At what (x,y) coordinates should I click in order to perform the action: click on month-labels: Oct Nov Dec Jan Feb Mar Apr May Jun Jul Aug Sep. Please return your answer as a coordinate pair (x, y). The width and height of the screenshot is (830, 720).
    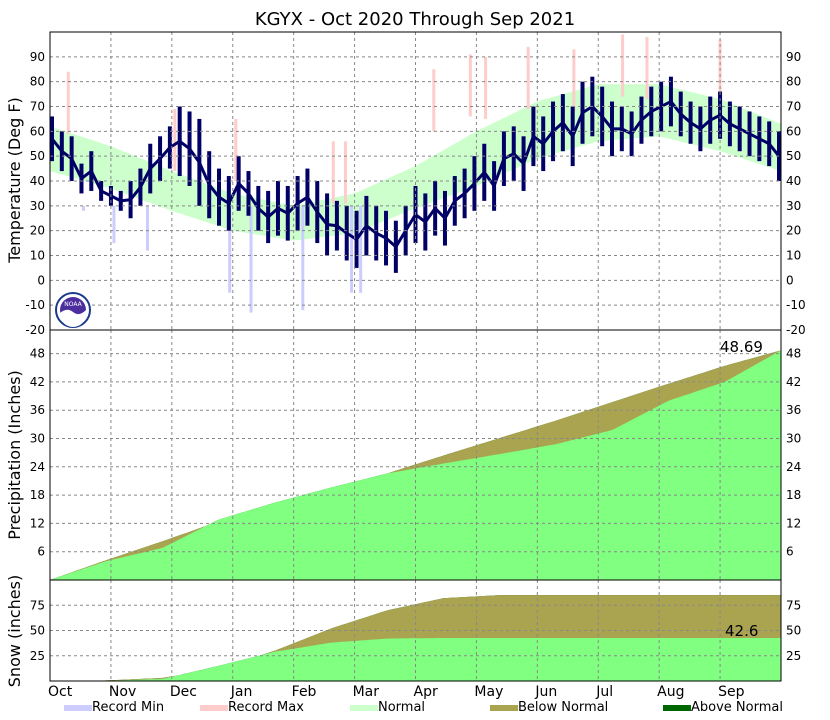
    Looking at the image, I should click on (396, 692).